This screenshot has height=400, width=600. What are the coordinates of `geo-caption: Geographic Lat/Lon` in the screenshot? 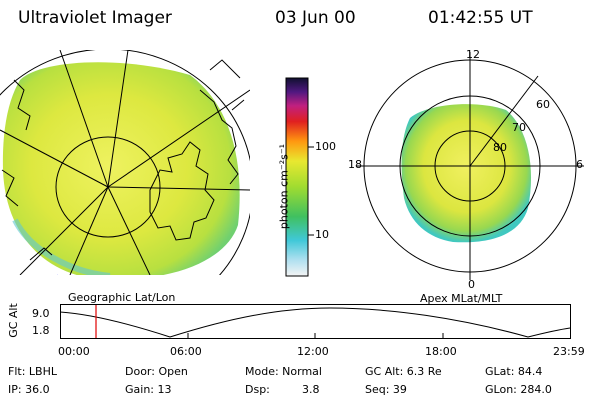 It's located at (122, 297).